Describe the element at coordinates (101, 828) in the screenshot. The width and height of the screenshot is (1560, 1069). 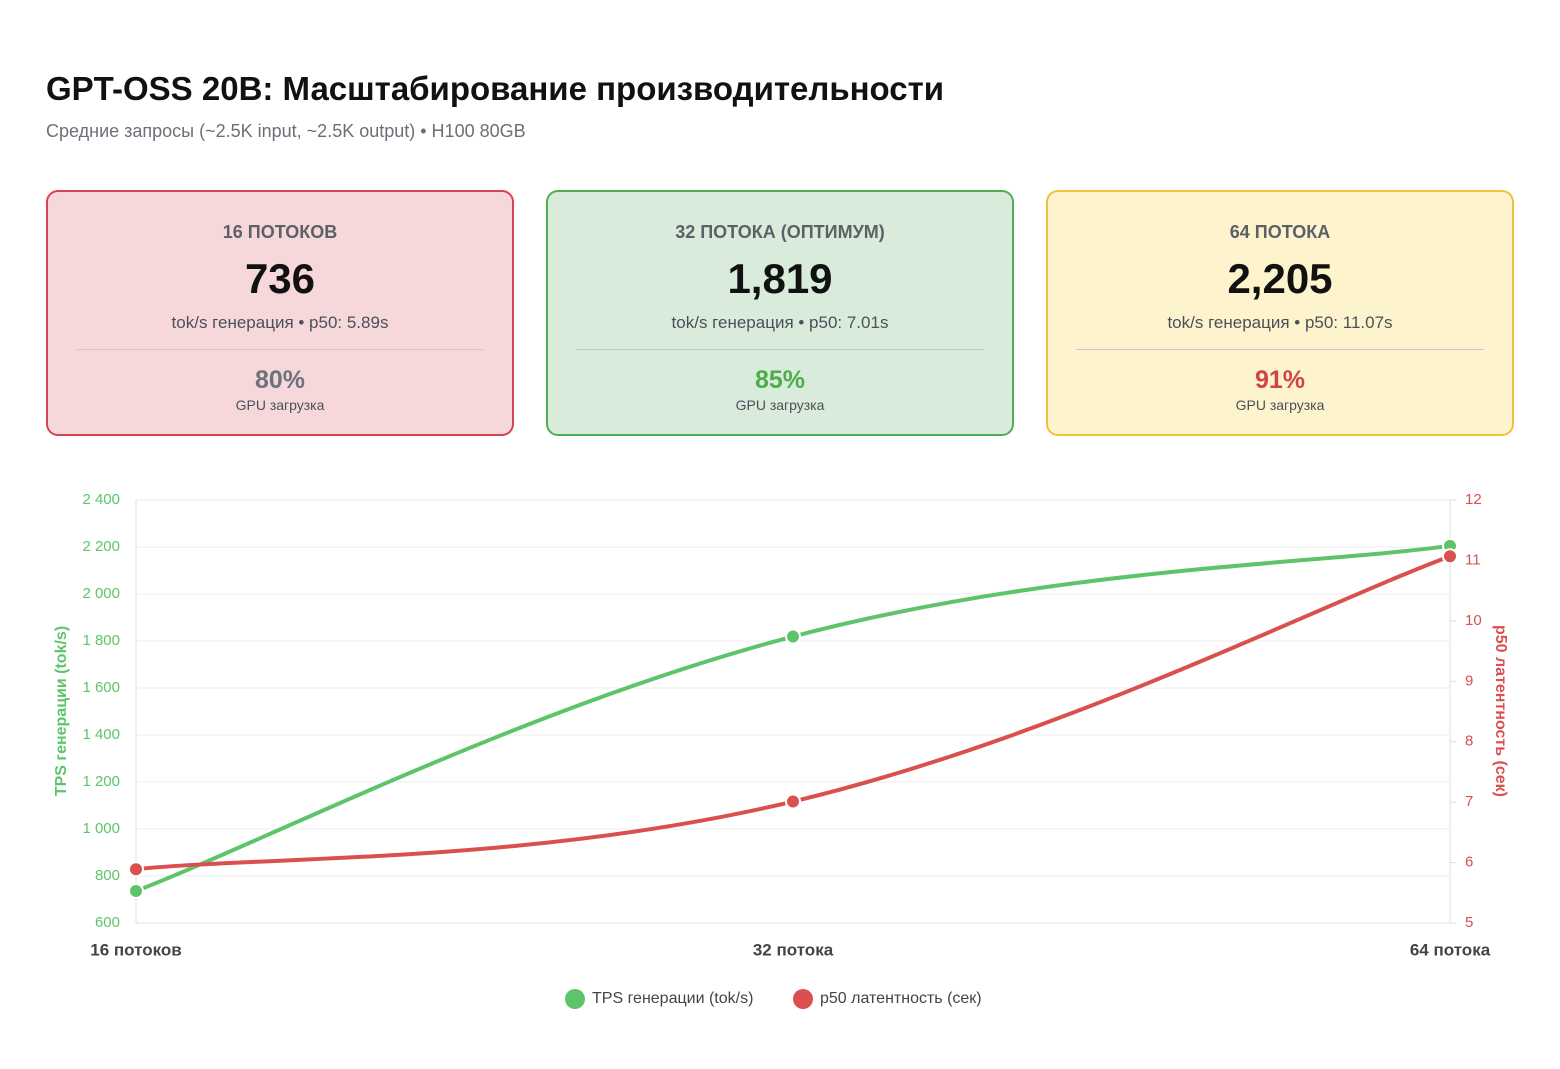
I see `y-tick-label: 1 000` at that location.